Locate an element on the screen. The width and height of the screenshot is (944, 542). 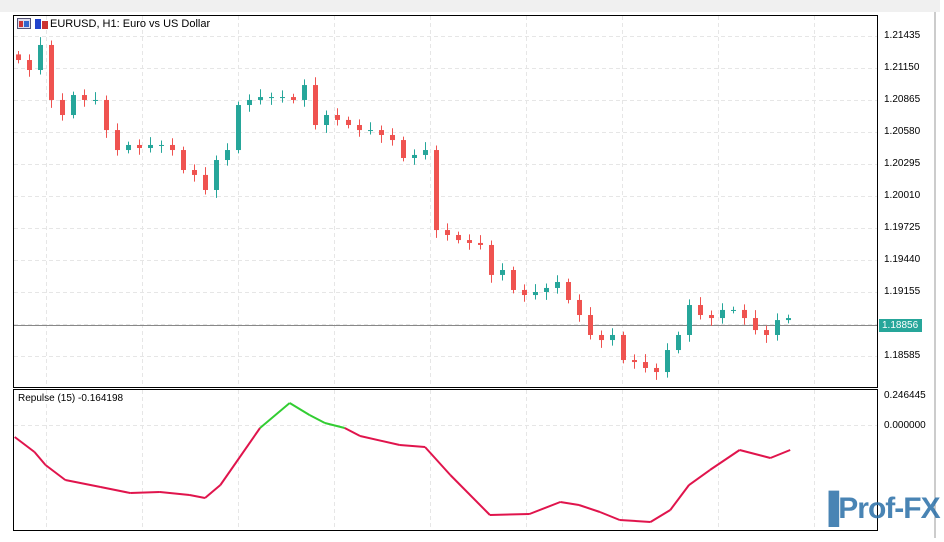
price-label: 1.21150 is located at coordinates (902, 67).